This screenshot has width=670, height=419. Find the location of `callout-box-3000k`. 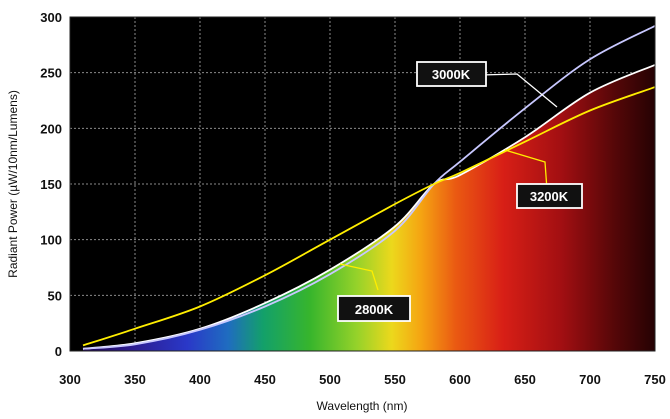

callout-box-3000k is located at coordinates (451, 74).